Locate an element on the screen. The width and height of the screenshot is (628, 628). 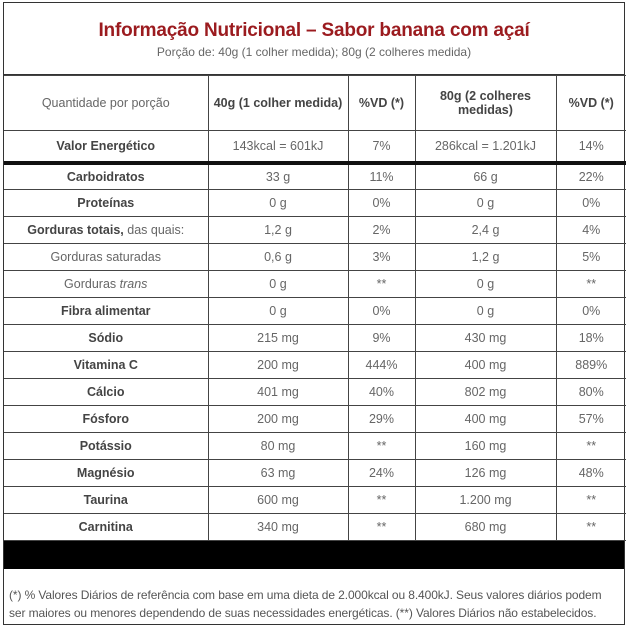
row-label: Carnitina is located at coordinates (106, 527).